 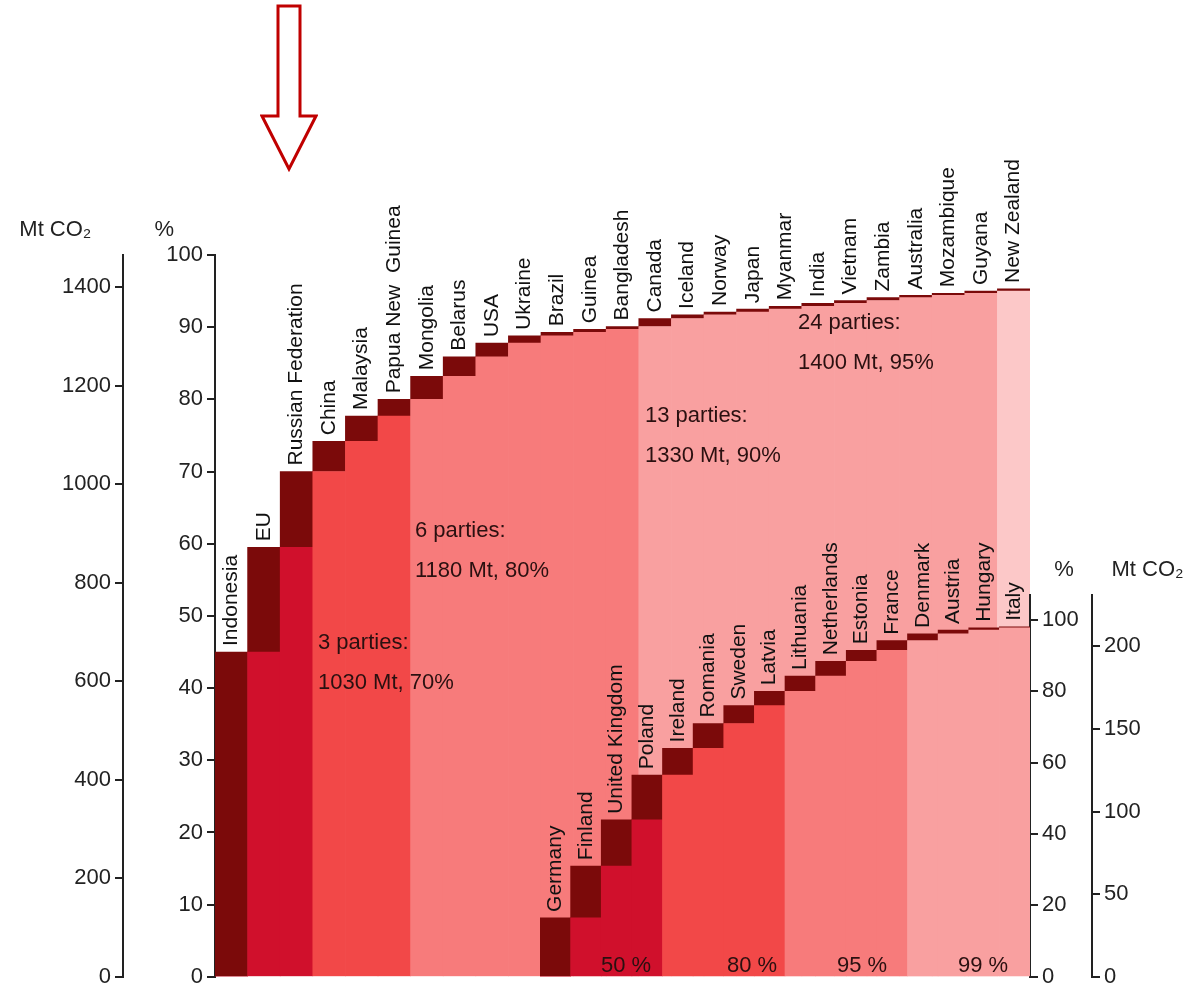 What do you see at coordinates (816, 274) in the screenshot?
I see `x-tick-label: India` at bounding box center [816, 274].